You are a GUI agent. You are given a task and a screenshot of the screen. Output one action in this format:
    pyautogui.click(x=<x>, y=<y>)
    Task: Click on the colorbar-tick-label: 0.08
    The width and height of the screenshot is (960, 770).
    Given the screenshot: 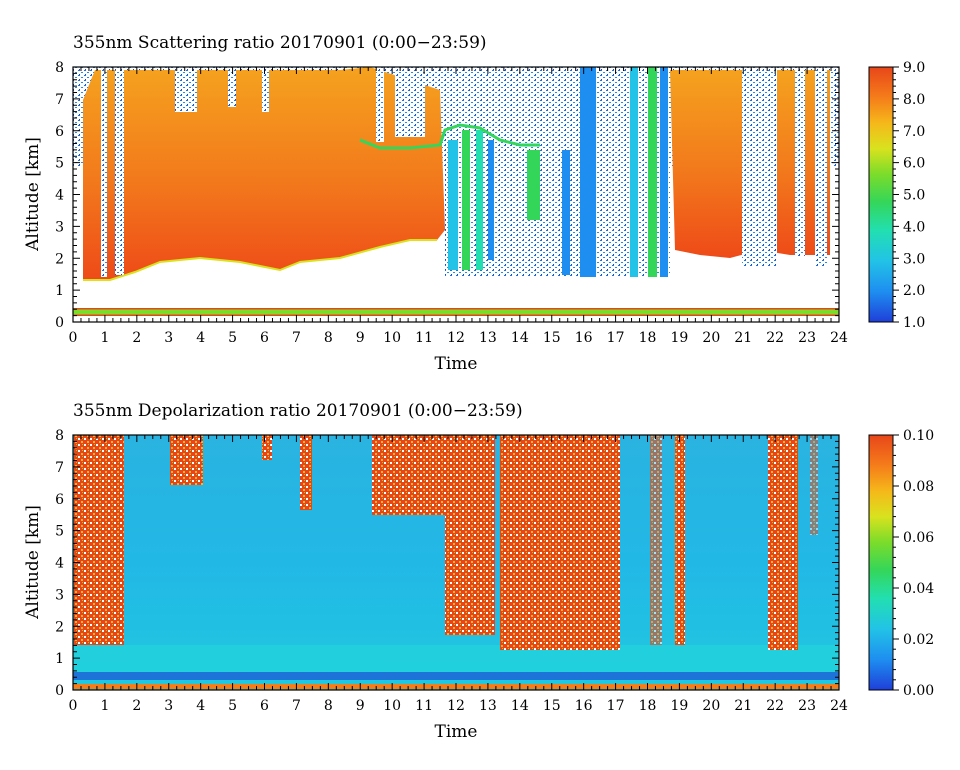 What is the action you would take?
    pyautogui.click(x=918, y=487)
    